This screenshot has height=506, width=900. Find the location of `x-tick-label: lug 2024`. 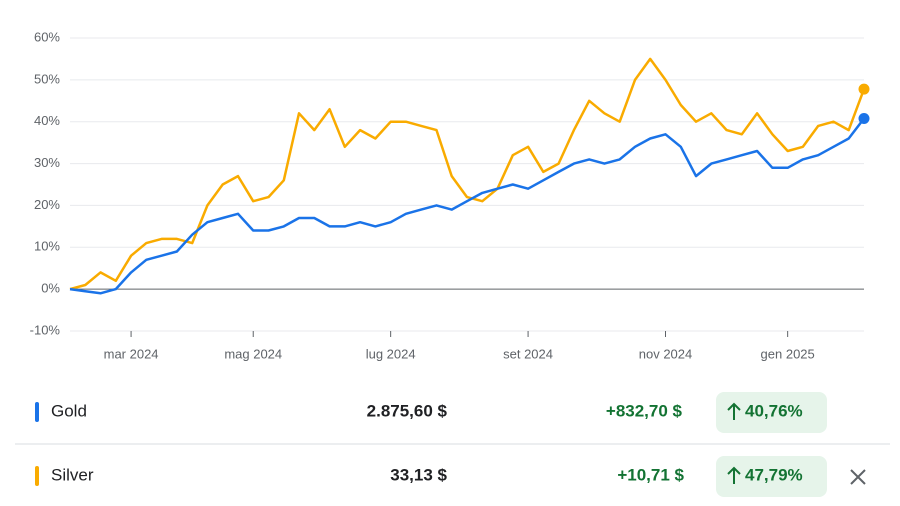

x-tick-label: lug 2024 is located at coordinates (391, 353).